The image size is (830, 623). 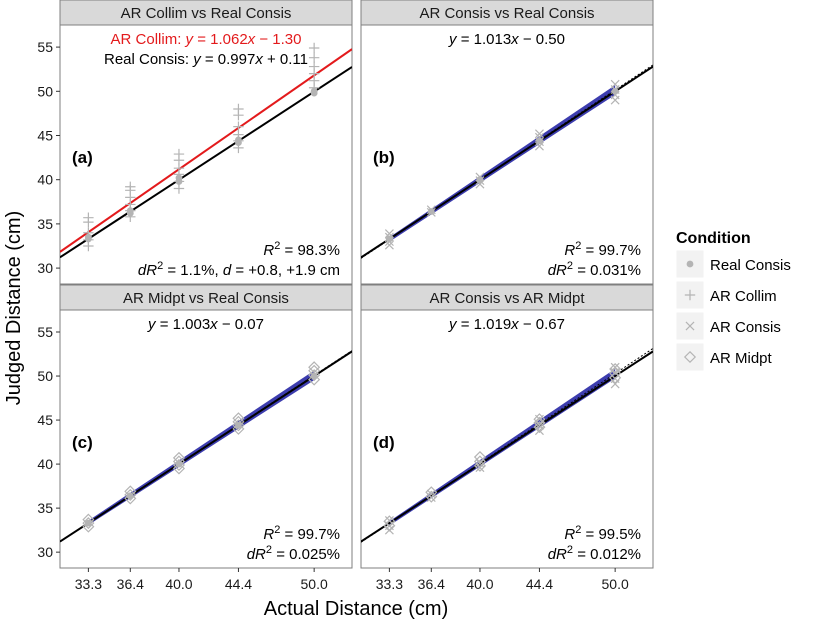 I want to click on panel-a-point-dot, so click(x=314, y=93).